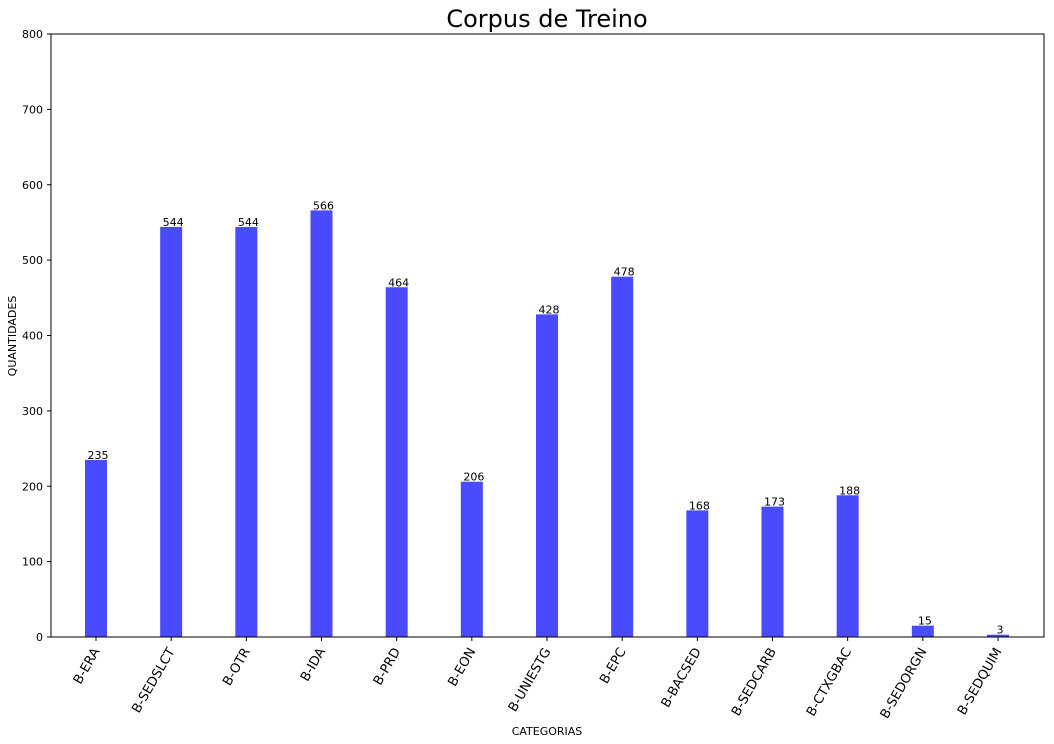 The width and height of the screenshot is (1054, 744). What do you see at coordinates (321, 423) in the screenshot?
I see `bar-b-ida` at bounding box center [321, 423].